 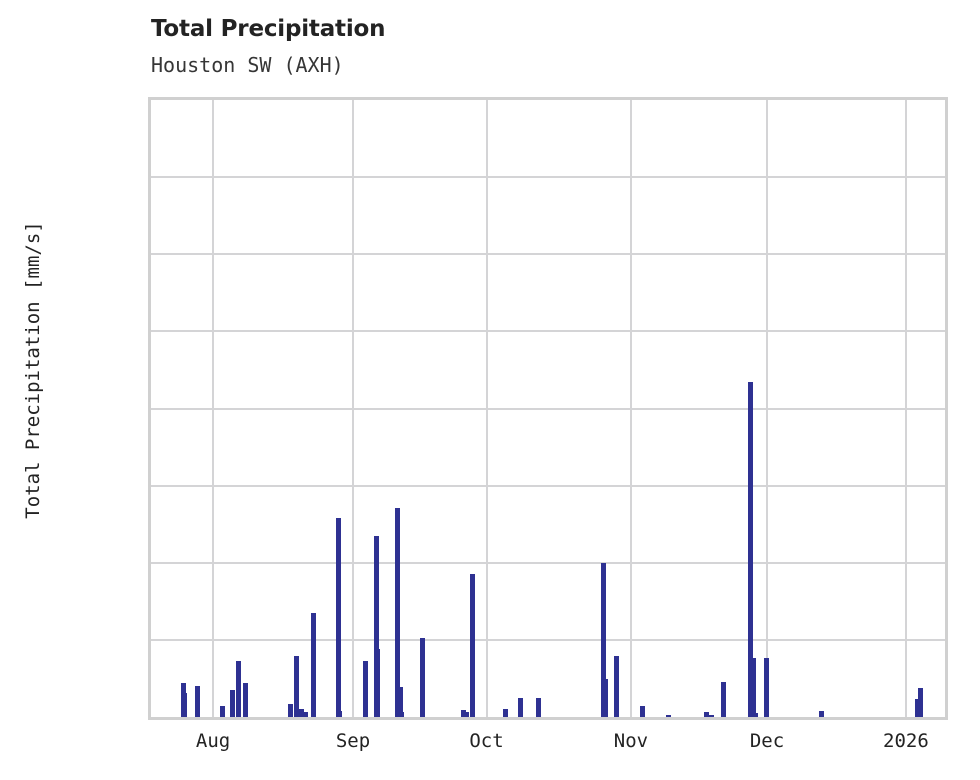 I want to click on x-tick-label: 2026, so click(x=906, y=741).